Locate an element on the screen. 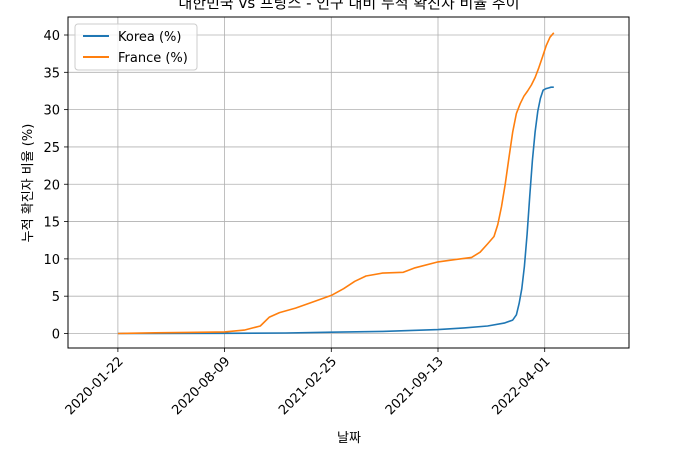 The width and height of the screenshot is (681, 453). x-axis-label: 날짜 is located at coordinates (349, 438).